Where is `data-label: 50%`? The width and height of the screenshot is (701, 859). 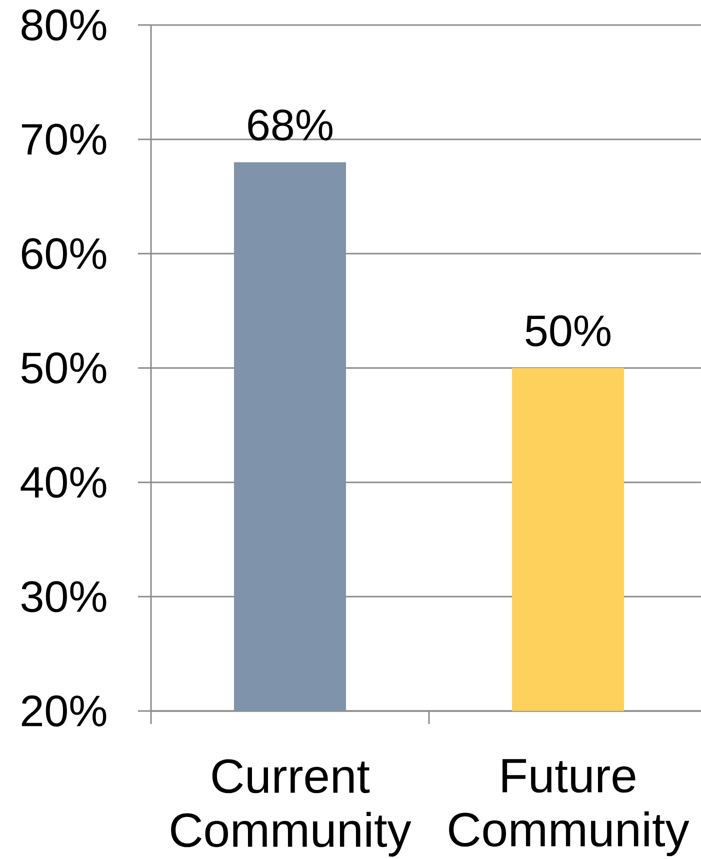 data-label: 50% is located at coordinates (568, 330).